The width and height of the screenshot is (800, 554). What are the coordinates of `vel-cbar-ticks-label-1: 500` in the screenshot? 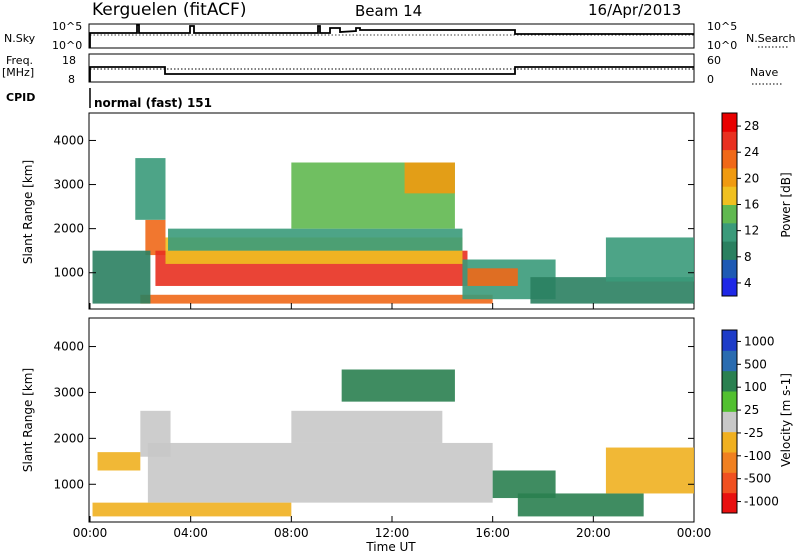 It's located at (755, 364).